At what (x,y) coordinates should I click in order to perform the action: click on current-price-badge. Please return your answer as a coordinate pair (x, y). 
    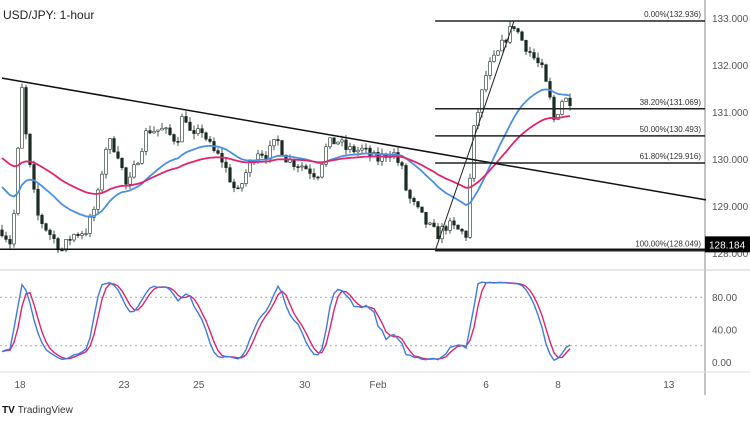
    Looking at the image, I should click on (727, 244).